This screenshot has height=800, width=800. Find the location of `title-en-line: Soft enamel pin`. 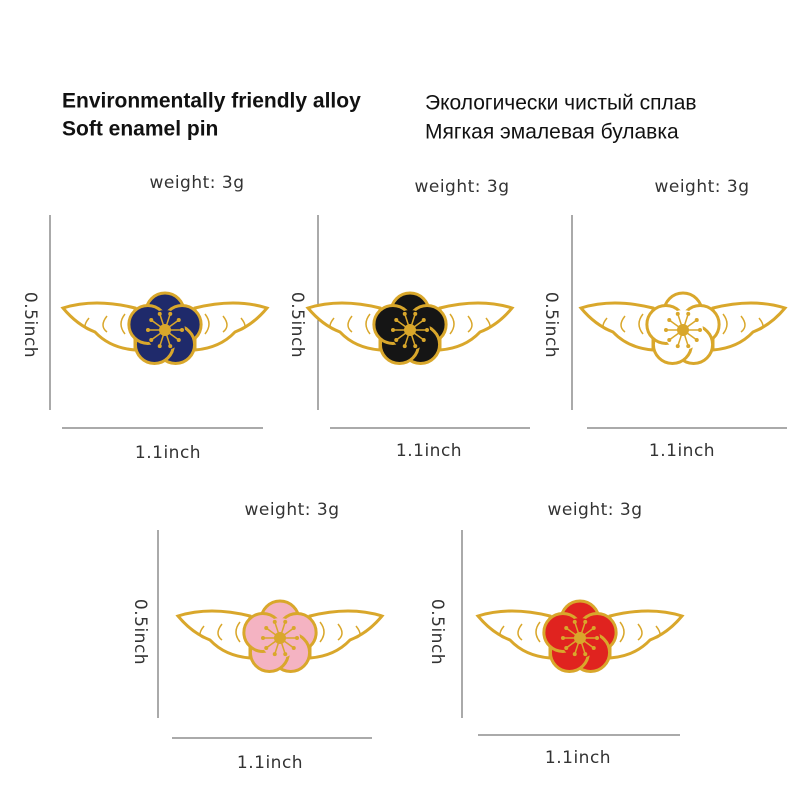

title-en-line: Soft enamel pin is located at coordinates (140, 129).